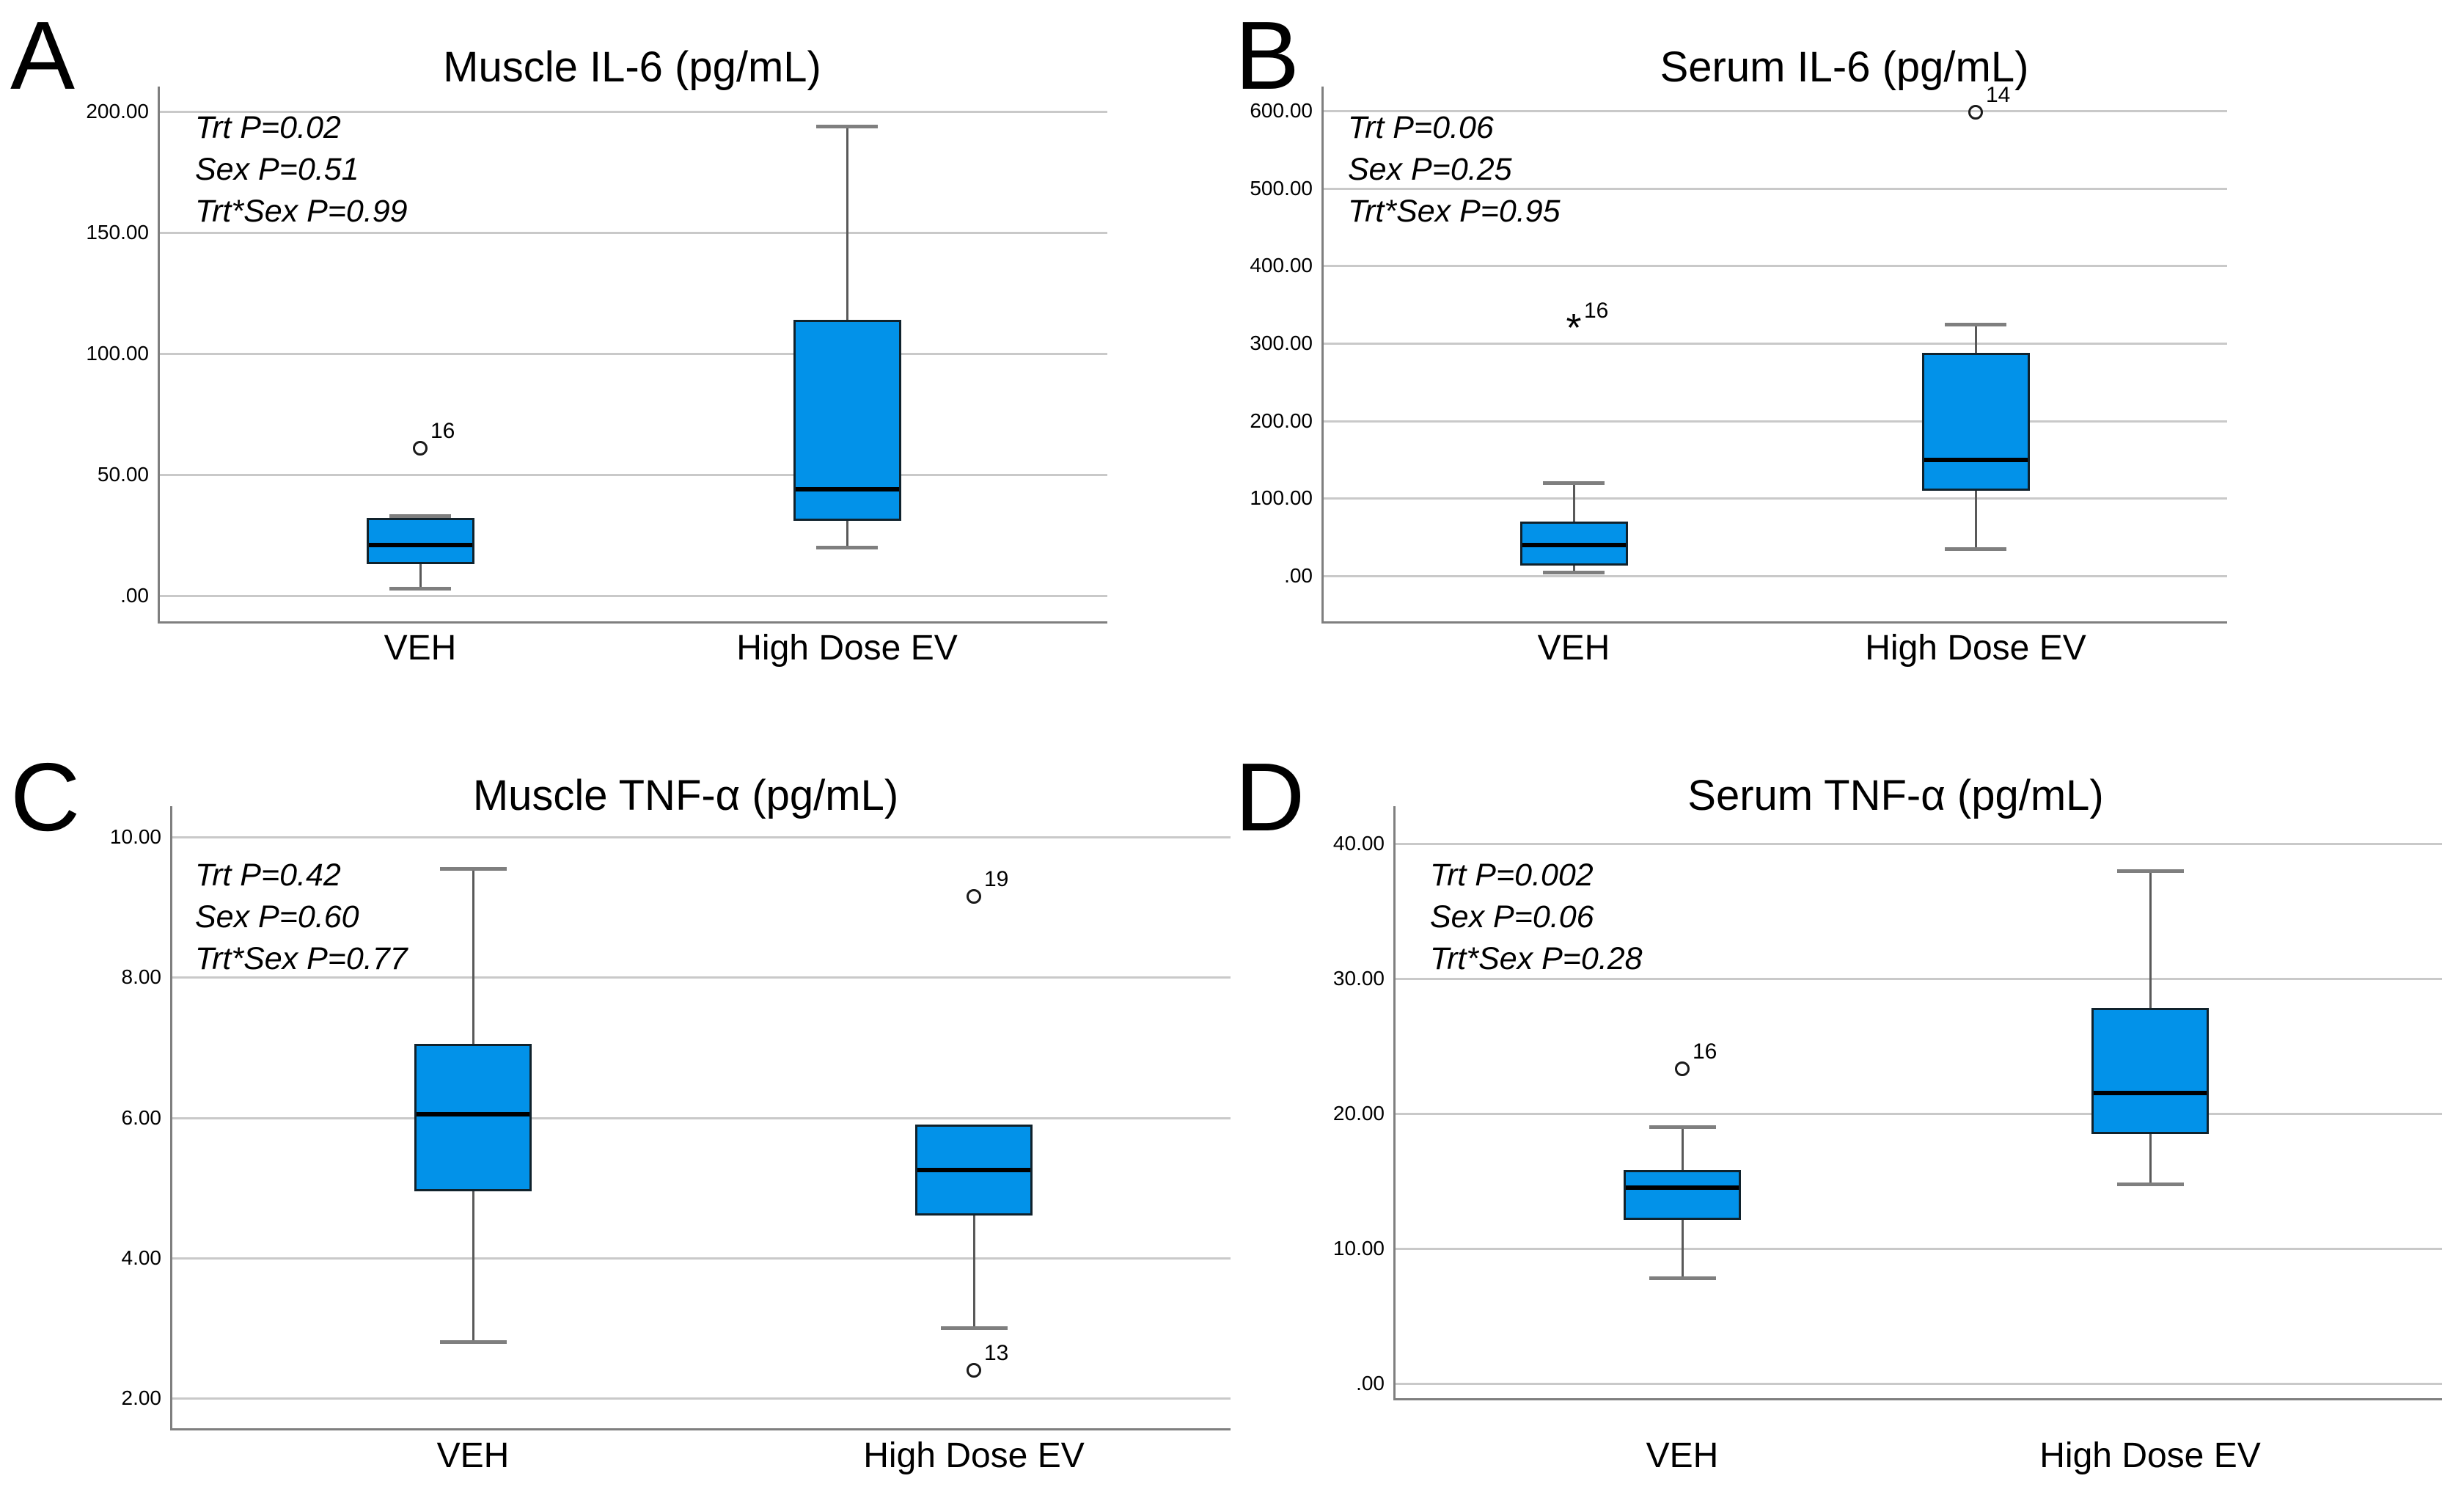 Image resolution: width=2464 pixels, height=1495 pixels. Describe the element at coordinates (1358, 978) in the screenshot. I see `y-tick-label: 30.00` at that location.